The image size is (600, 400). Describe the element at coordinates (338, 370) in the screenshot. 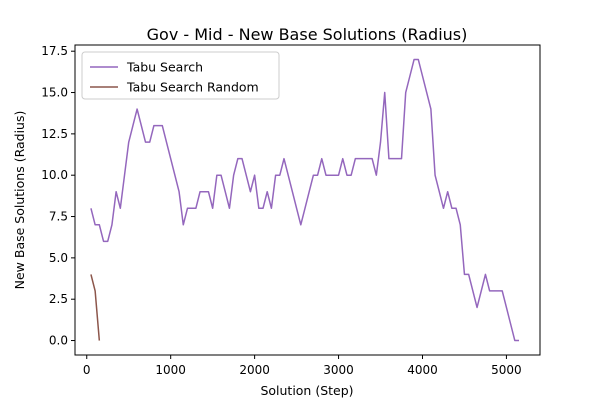

I see `x-tick-label: 3000` at that location.